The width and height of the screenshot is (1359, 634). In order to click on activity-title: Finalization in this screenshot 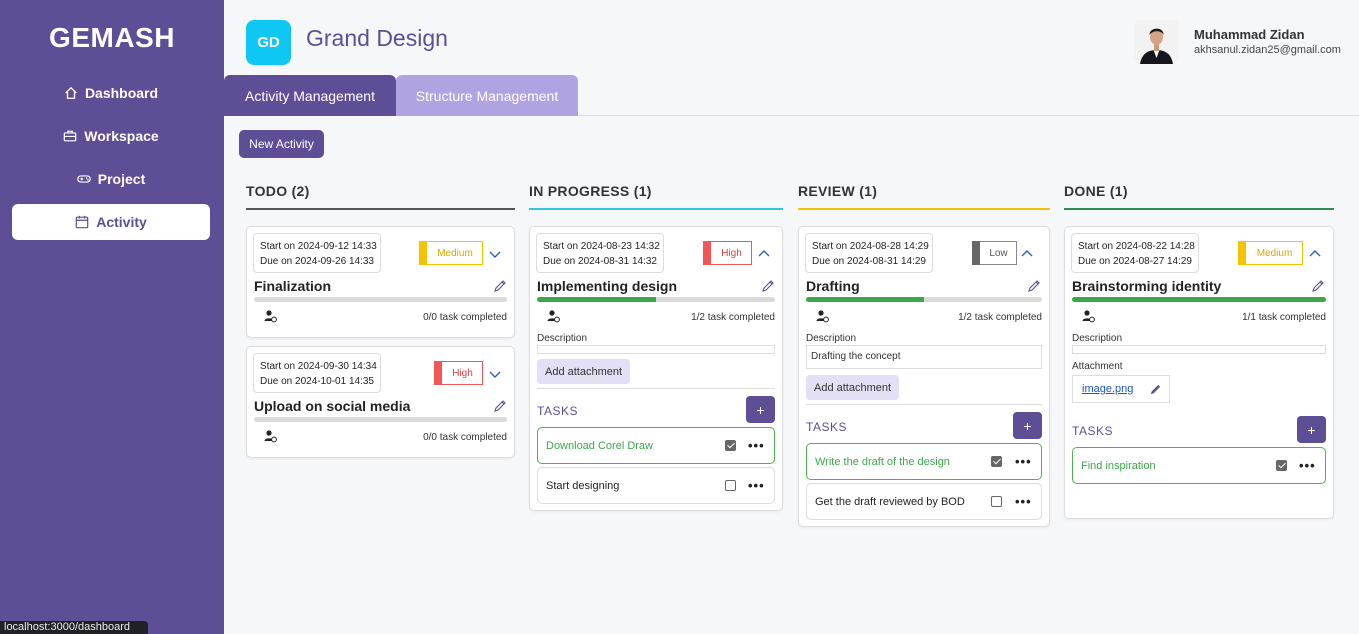, I will do `click(292, 286)`.